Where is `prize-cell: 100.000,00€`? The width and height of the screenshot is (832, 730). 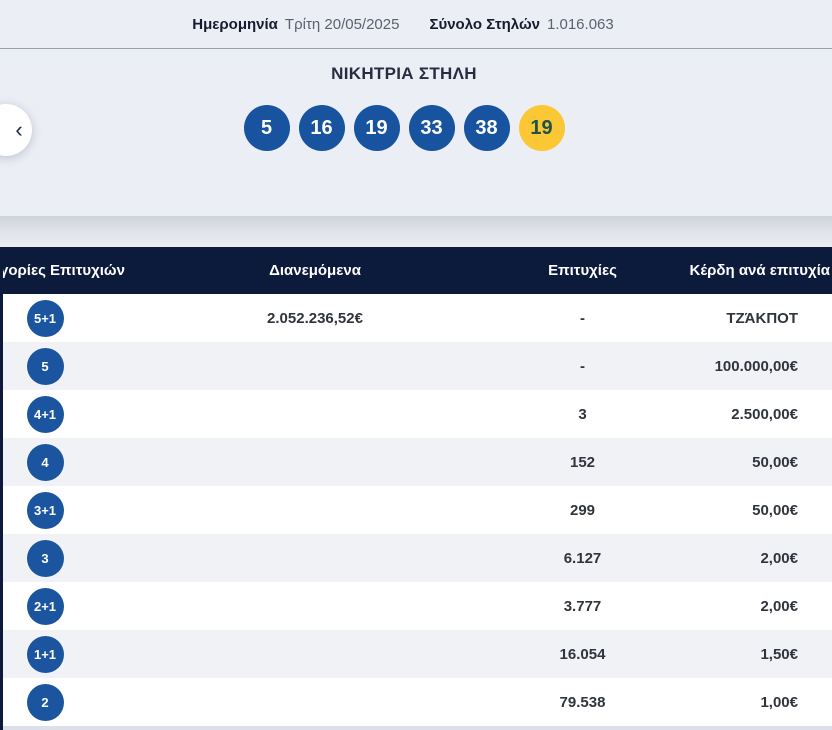
prize-cell: 100.000,00€ is located at coordinates (756, 366).